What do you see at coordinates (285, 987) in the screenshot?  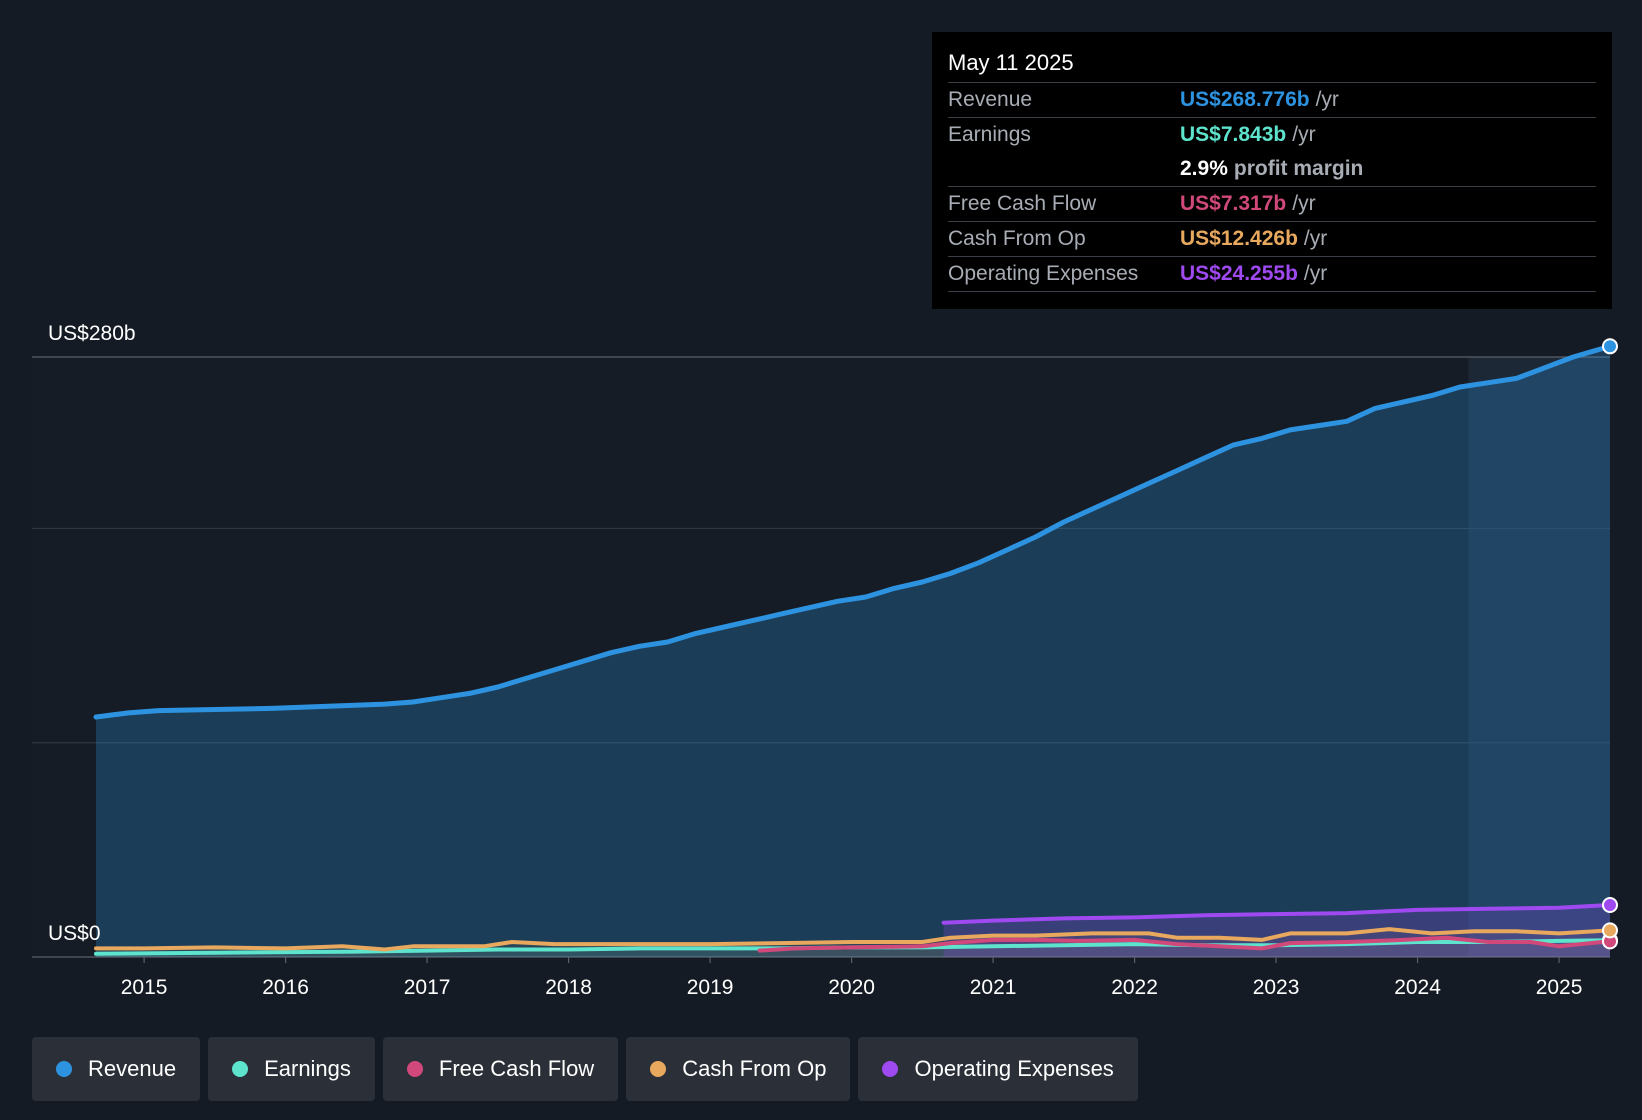 I see `x-tick-label: 2016` at bounding box center [285, 987].